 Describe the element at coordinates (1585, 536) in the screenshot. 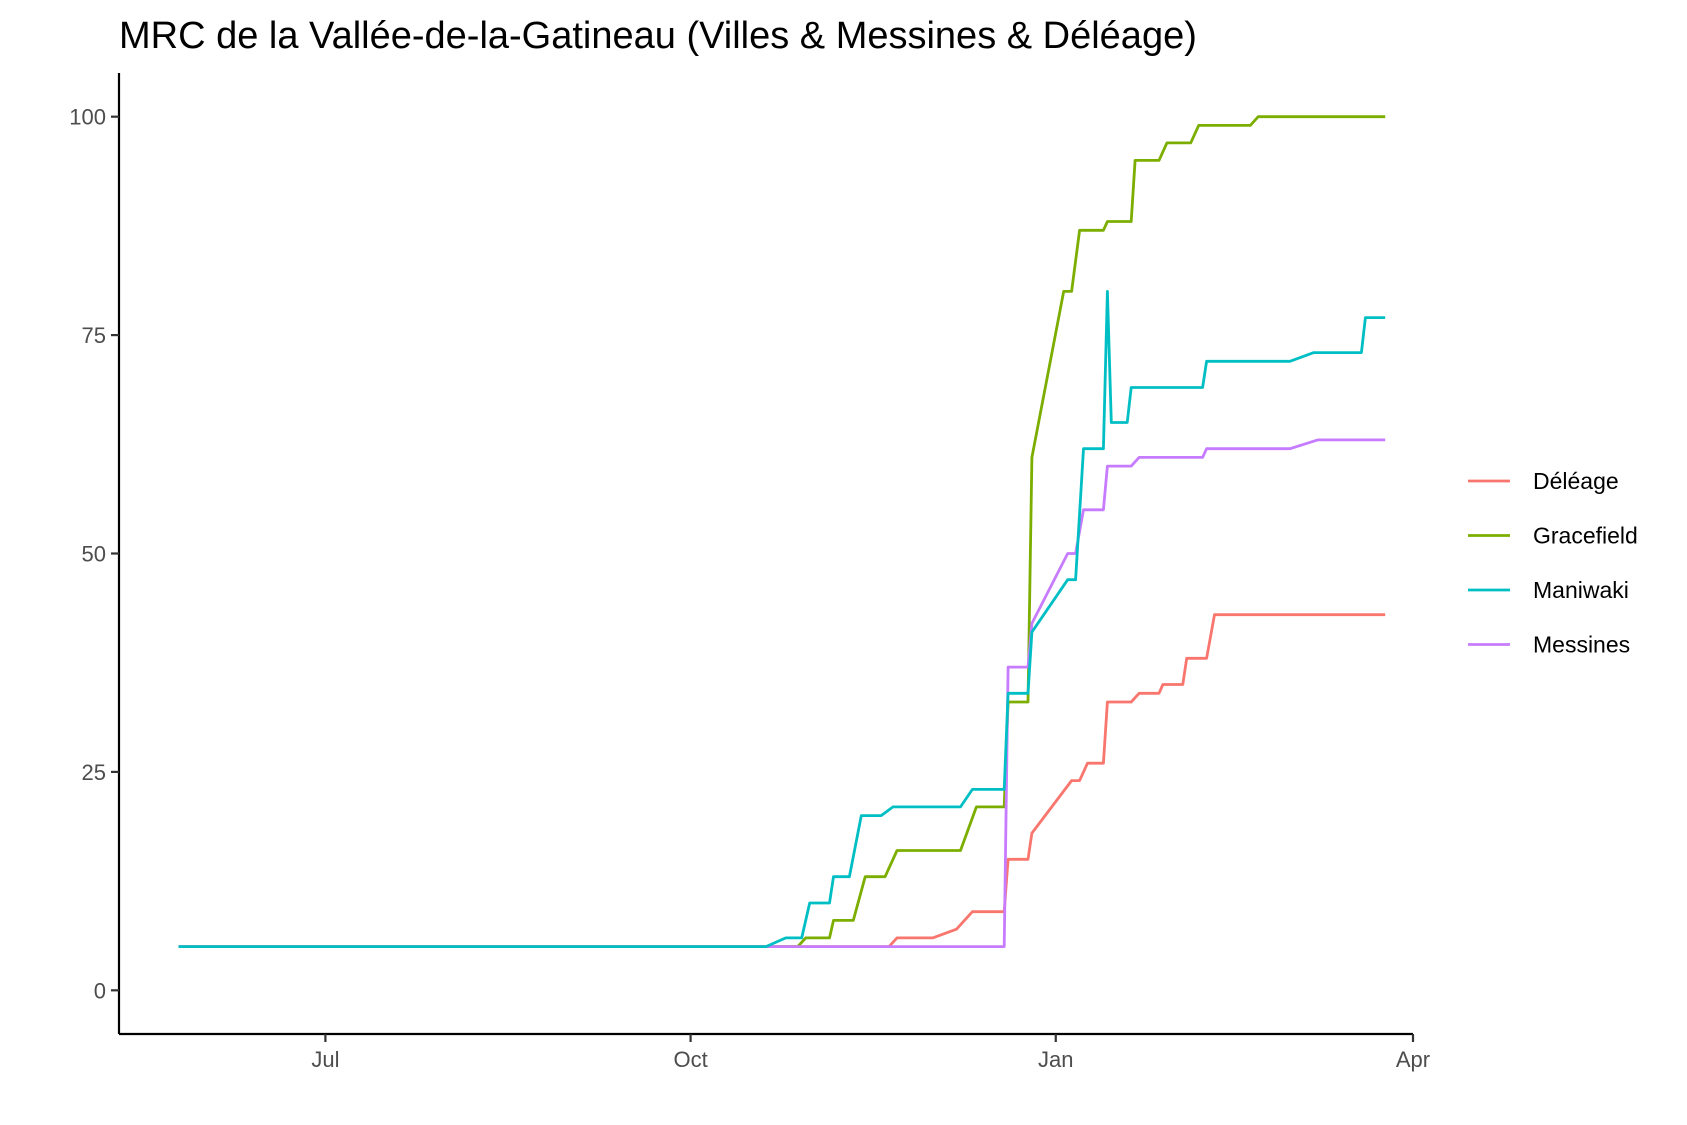

I see `legend-label: Gracefield` at that location.